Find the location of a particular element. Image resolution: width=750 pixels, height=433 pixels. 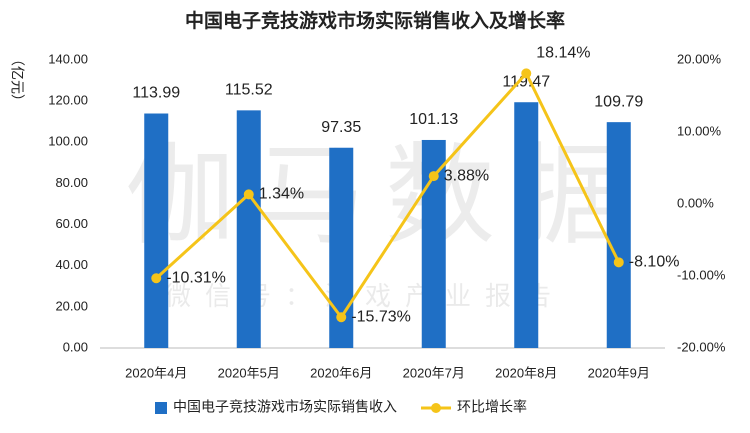

y2-tick-label: 0.00% is located at coordinates (695, 202).